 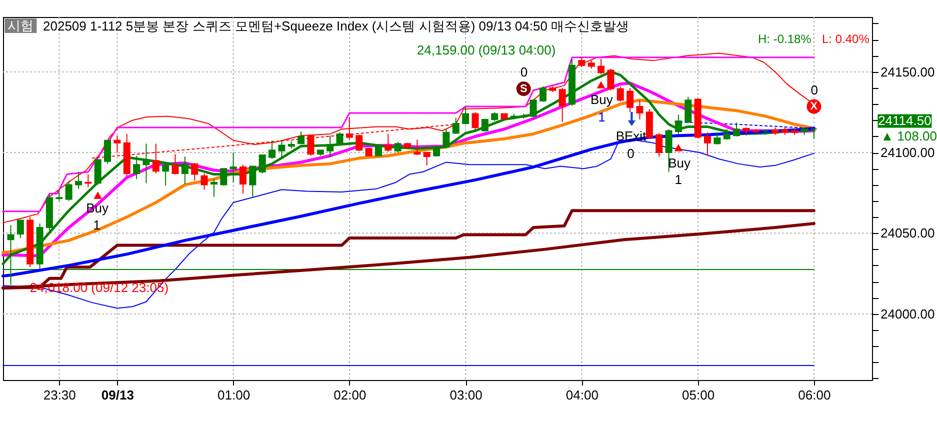 I want to click on text: 24114.50, so click(x=905, y=120).